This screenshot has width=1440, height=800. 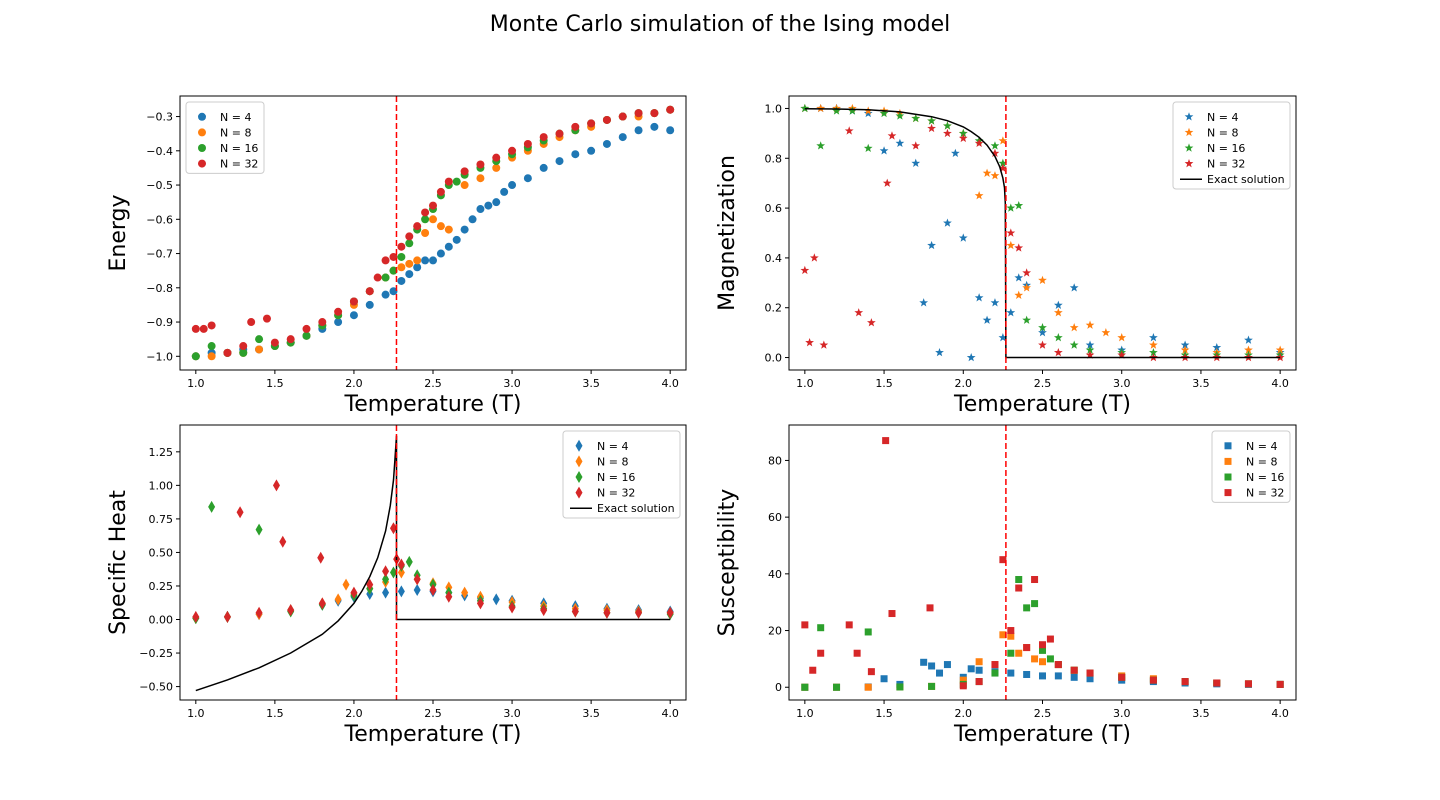 I want to click on y-axis-label: Specific Heat, so click(x=118, y=562).